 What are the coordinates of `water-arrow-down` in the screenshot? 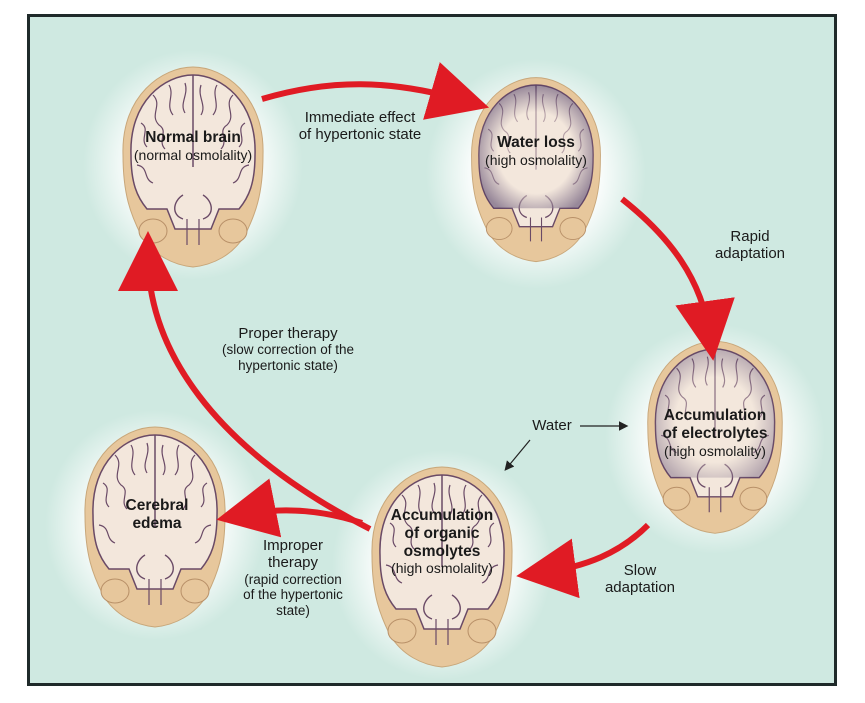 It's located at (517, 455).